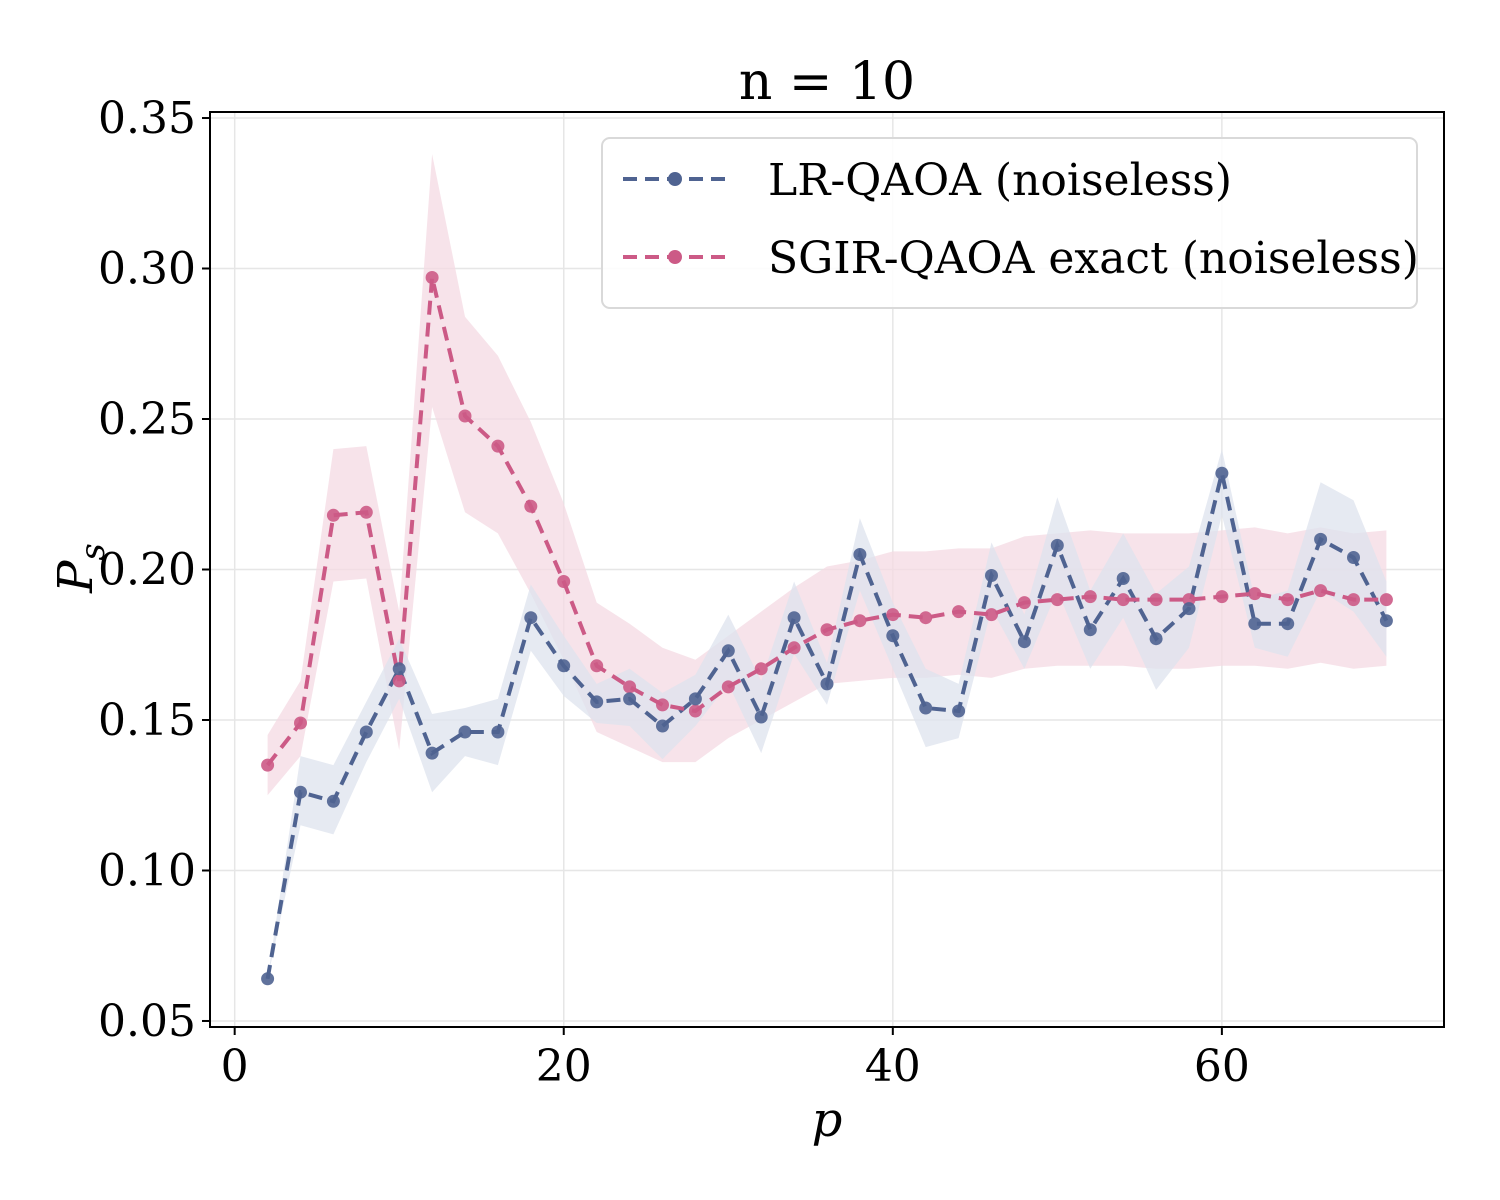 This screenshot has height=1200, width=1500. I want to click on y-tick-label: 0.05, so click(147, 1021).